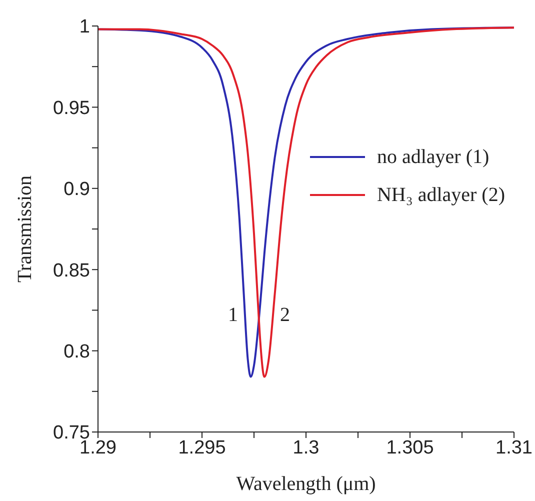 This screenshot has height=501, width=535. Describe the element at coordinates (306, 484) in the screenshot. I see `x-axis-title: Wavelength (μm)` at that location.